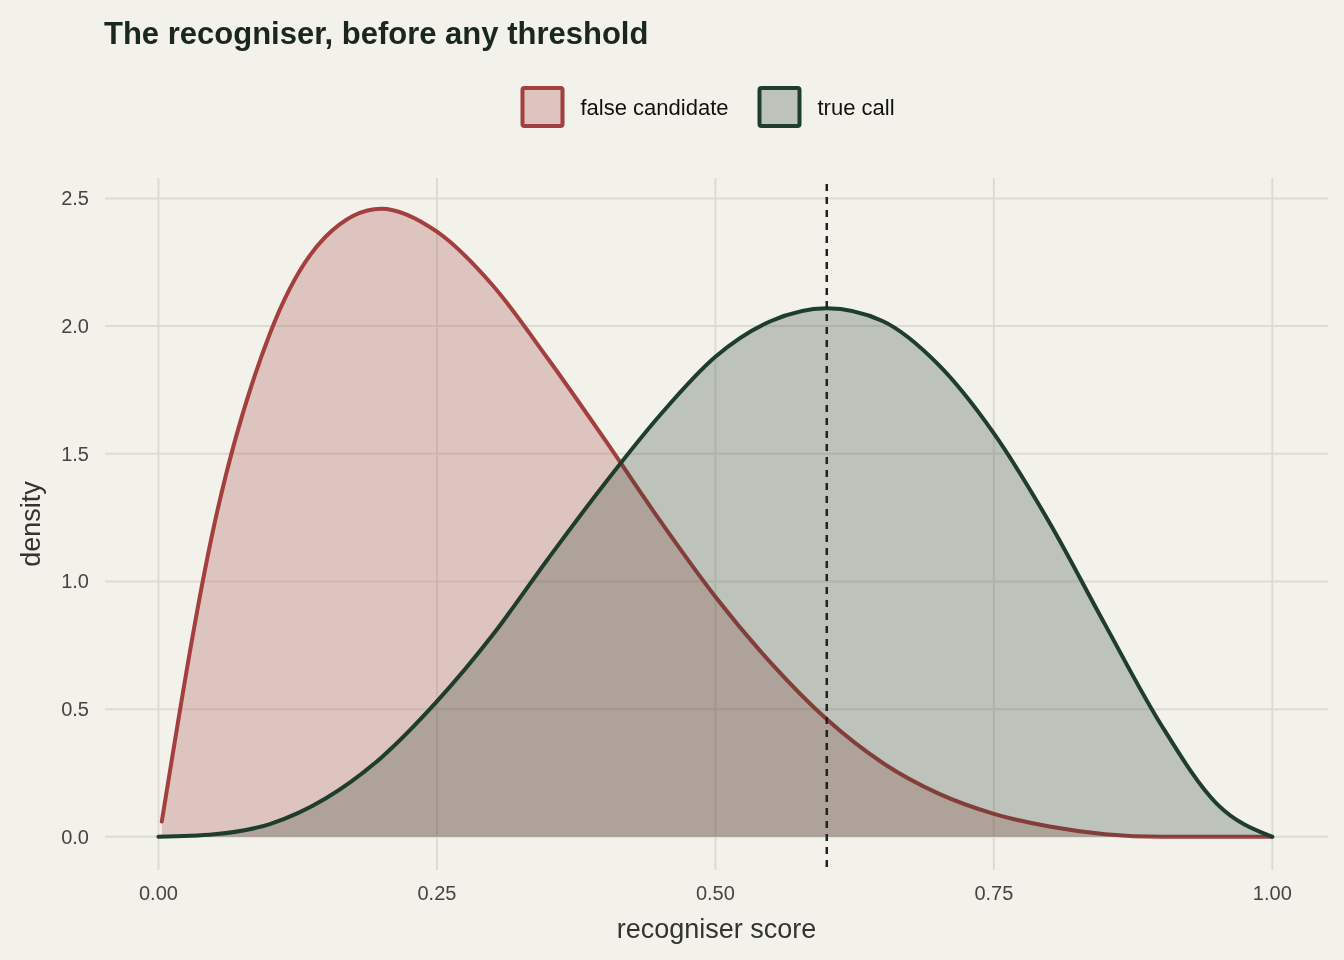 This screenshot has width=1344, height=960. Describe the element at coordinates (376, 33) in the screenshot. I see `chart-title: The recogniser, before any threshold` at that location.